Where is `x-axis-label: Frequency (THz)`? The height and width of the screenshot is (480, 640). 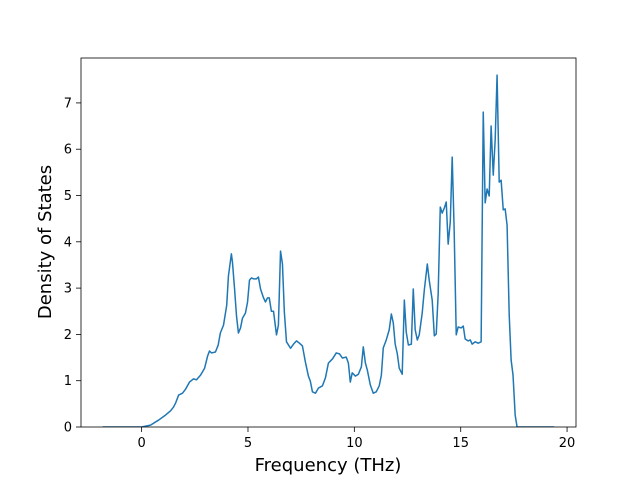 x-axis-label: Frequency (THz) is located at coordinates (328, 465).